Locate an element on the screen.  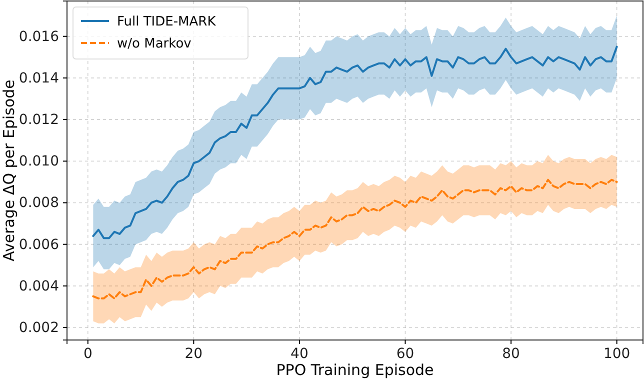
legend-label: Full TIDE-MARK is located at coordinates (166, 22).